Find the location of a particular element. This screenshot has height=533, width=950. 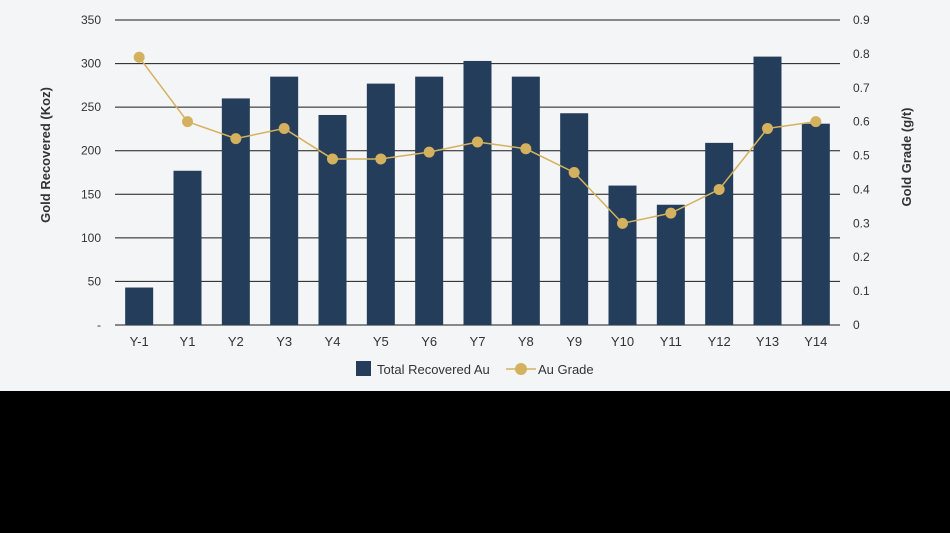

bar-y3 is located at coordinates (284, 201).